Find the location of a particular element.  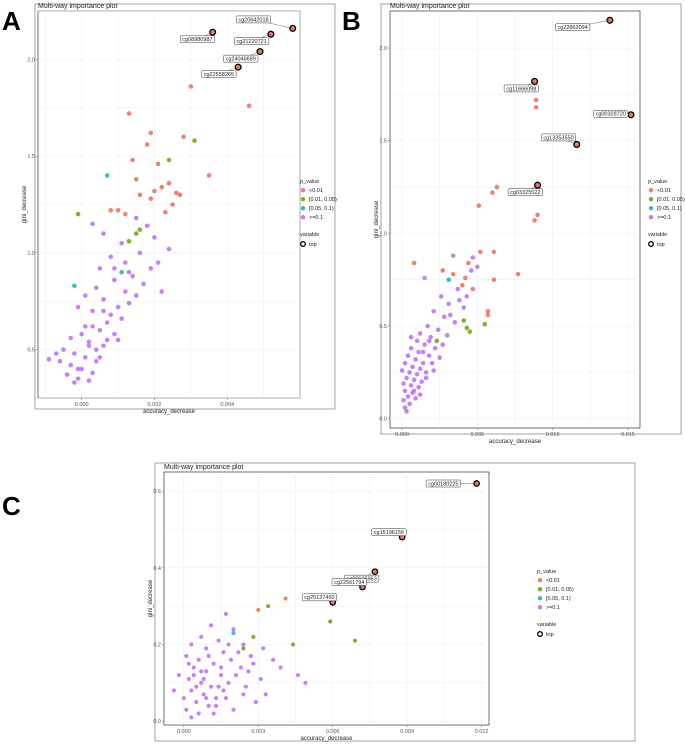

point-label: cg00328720 is located at coordinates (611, 115).